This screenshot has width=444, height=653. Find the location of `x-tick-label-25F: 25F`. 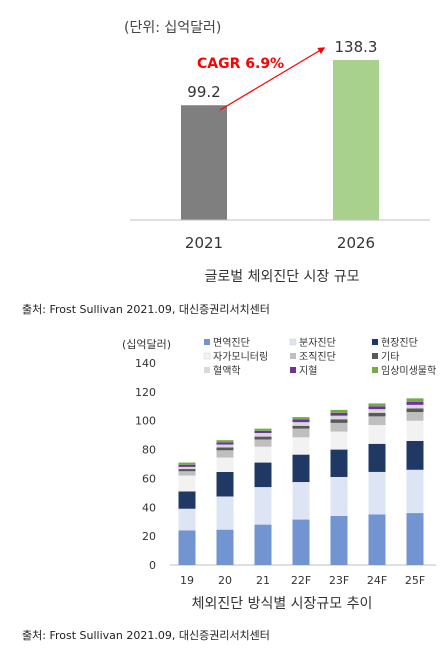

x-tick-label-25F: 25F is located at coordinates (415, 580).